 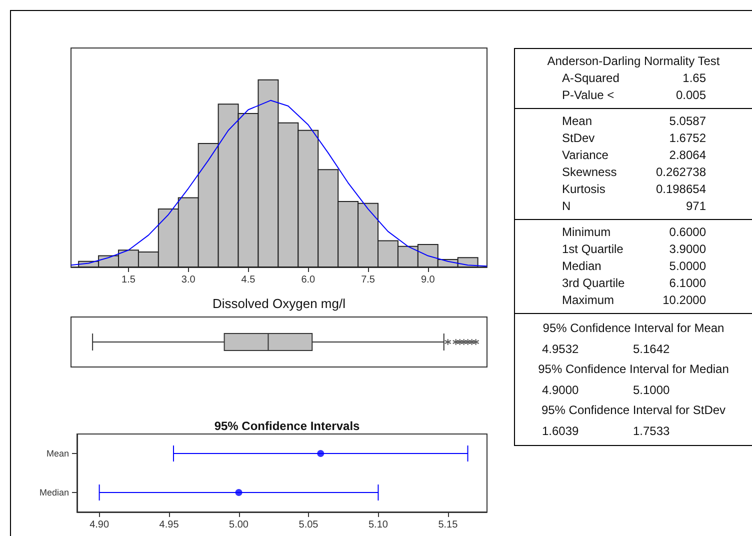 What do you see at coordinates (591, 78) in the screenshot?
I see `text: A-Squared` at bounding box center [591, 78].